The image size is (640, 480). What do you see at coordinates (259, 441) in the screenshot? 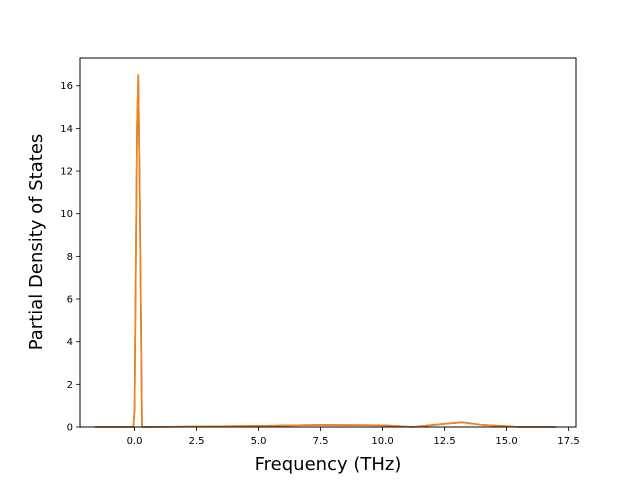
I see `x-tick-label: 5.0` at bounding box center [259, 441].